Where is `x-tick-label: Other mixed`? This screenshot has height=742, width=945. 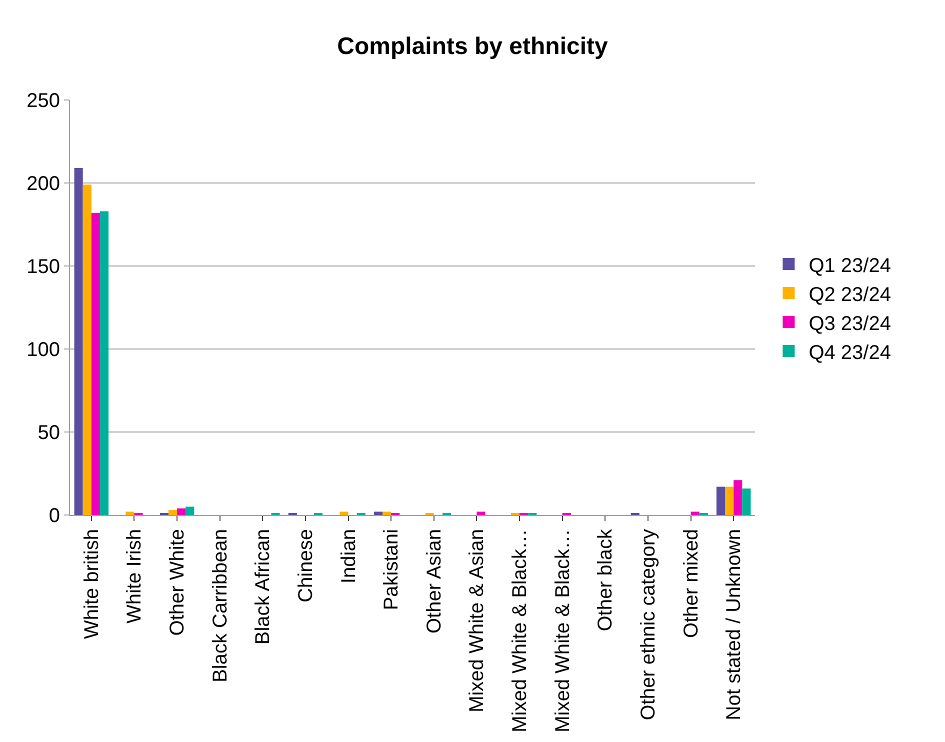 x-tick-label: Other mixed is located at coordinates (691, 583).